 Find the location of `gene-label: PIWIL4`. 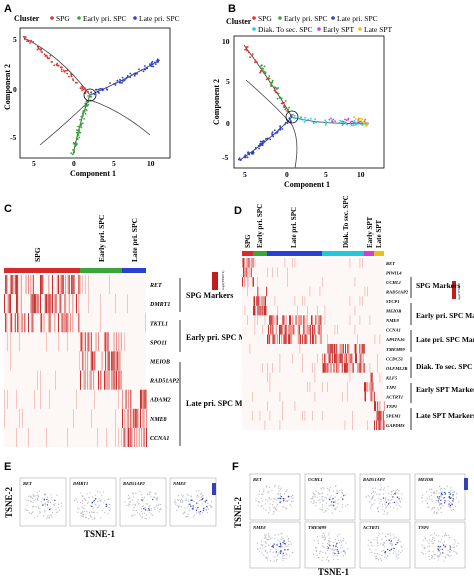

gene-label: PIWIL4 is located at coordinates (394, 272).